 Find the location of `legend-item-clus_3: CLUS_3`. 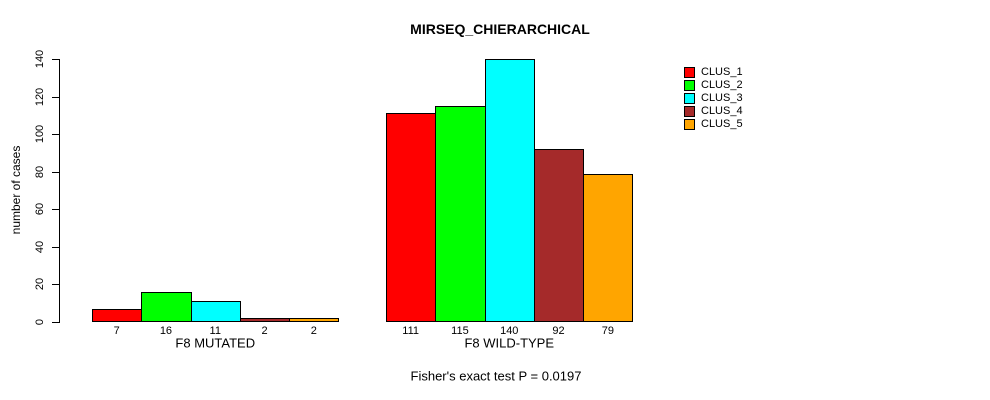

legend-item-clus_3: CLUS_3 is located at coordinates (713, 98).